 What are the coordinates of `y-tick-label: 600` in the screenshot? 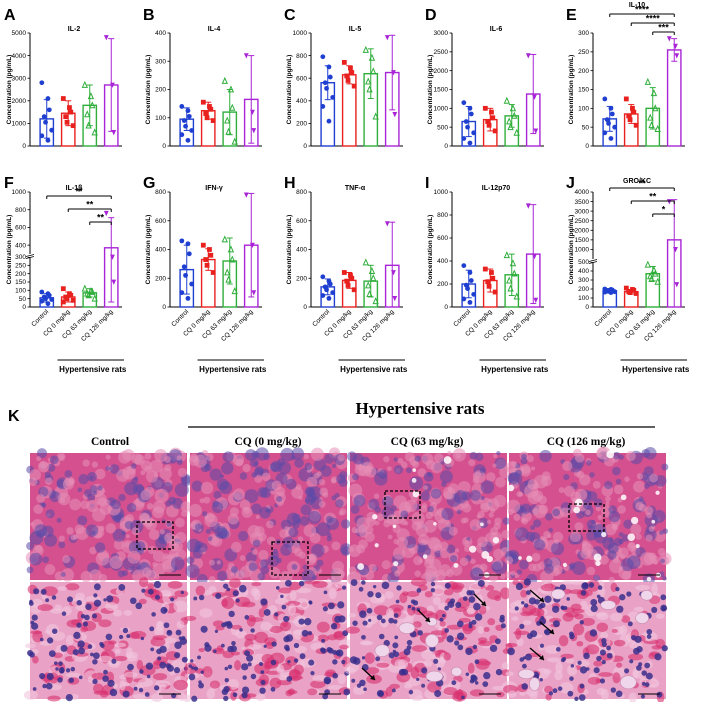 It's located at (20, 228).